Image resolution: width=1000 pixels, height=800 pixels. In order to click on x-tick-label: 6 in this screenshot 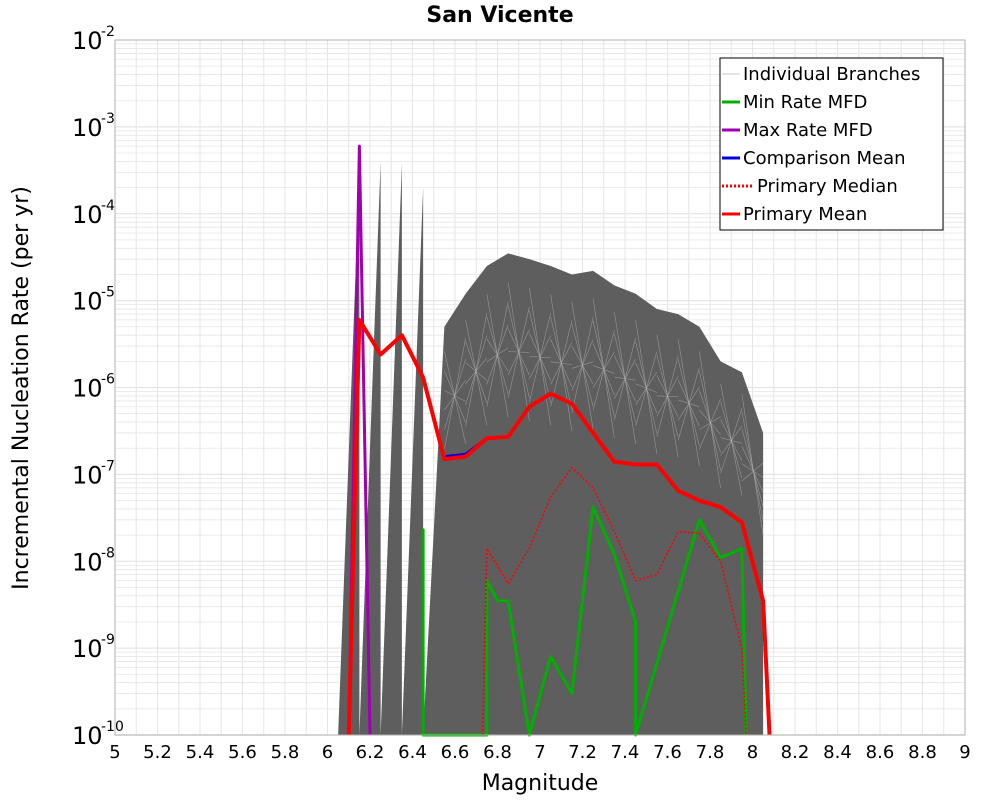, I will do `click(327, 752)`.